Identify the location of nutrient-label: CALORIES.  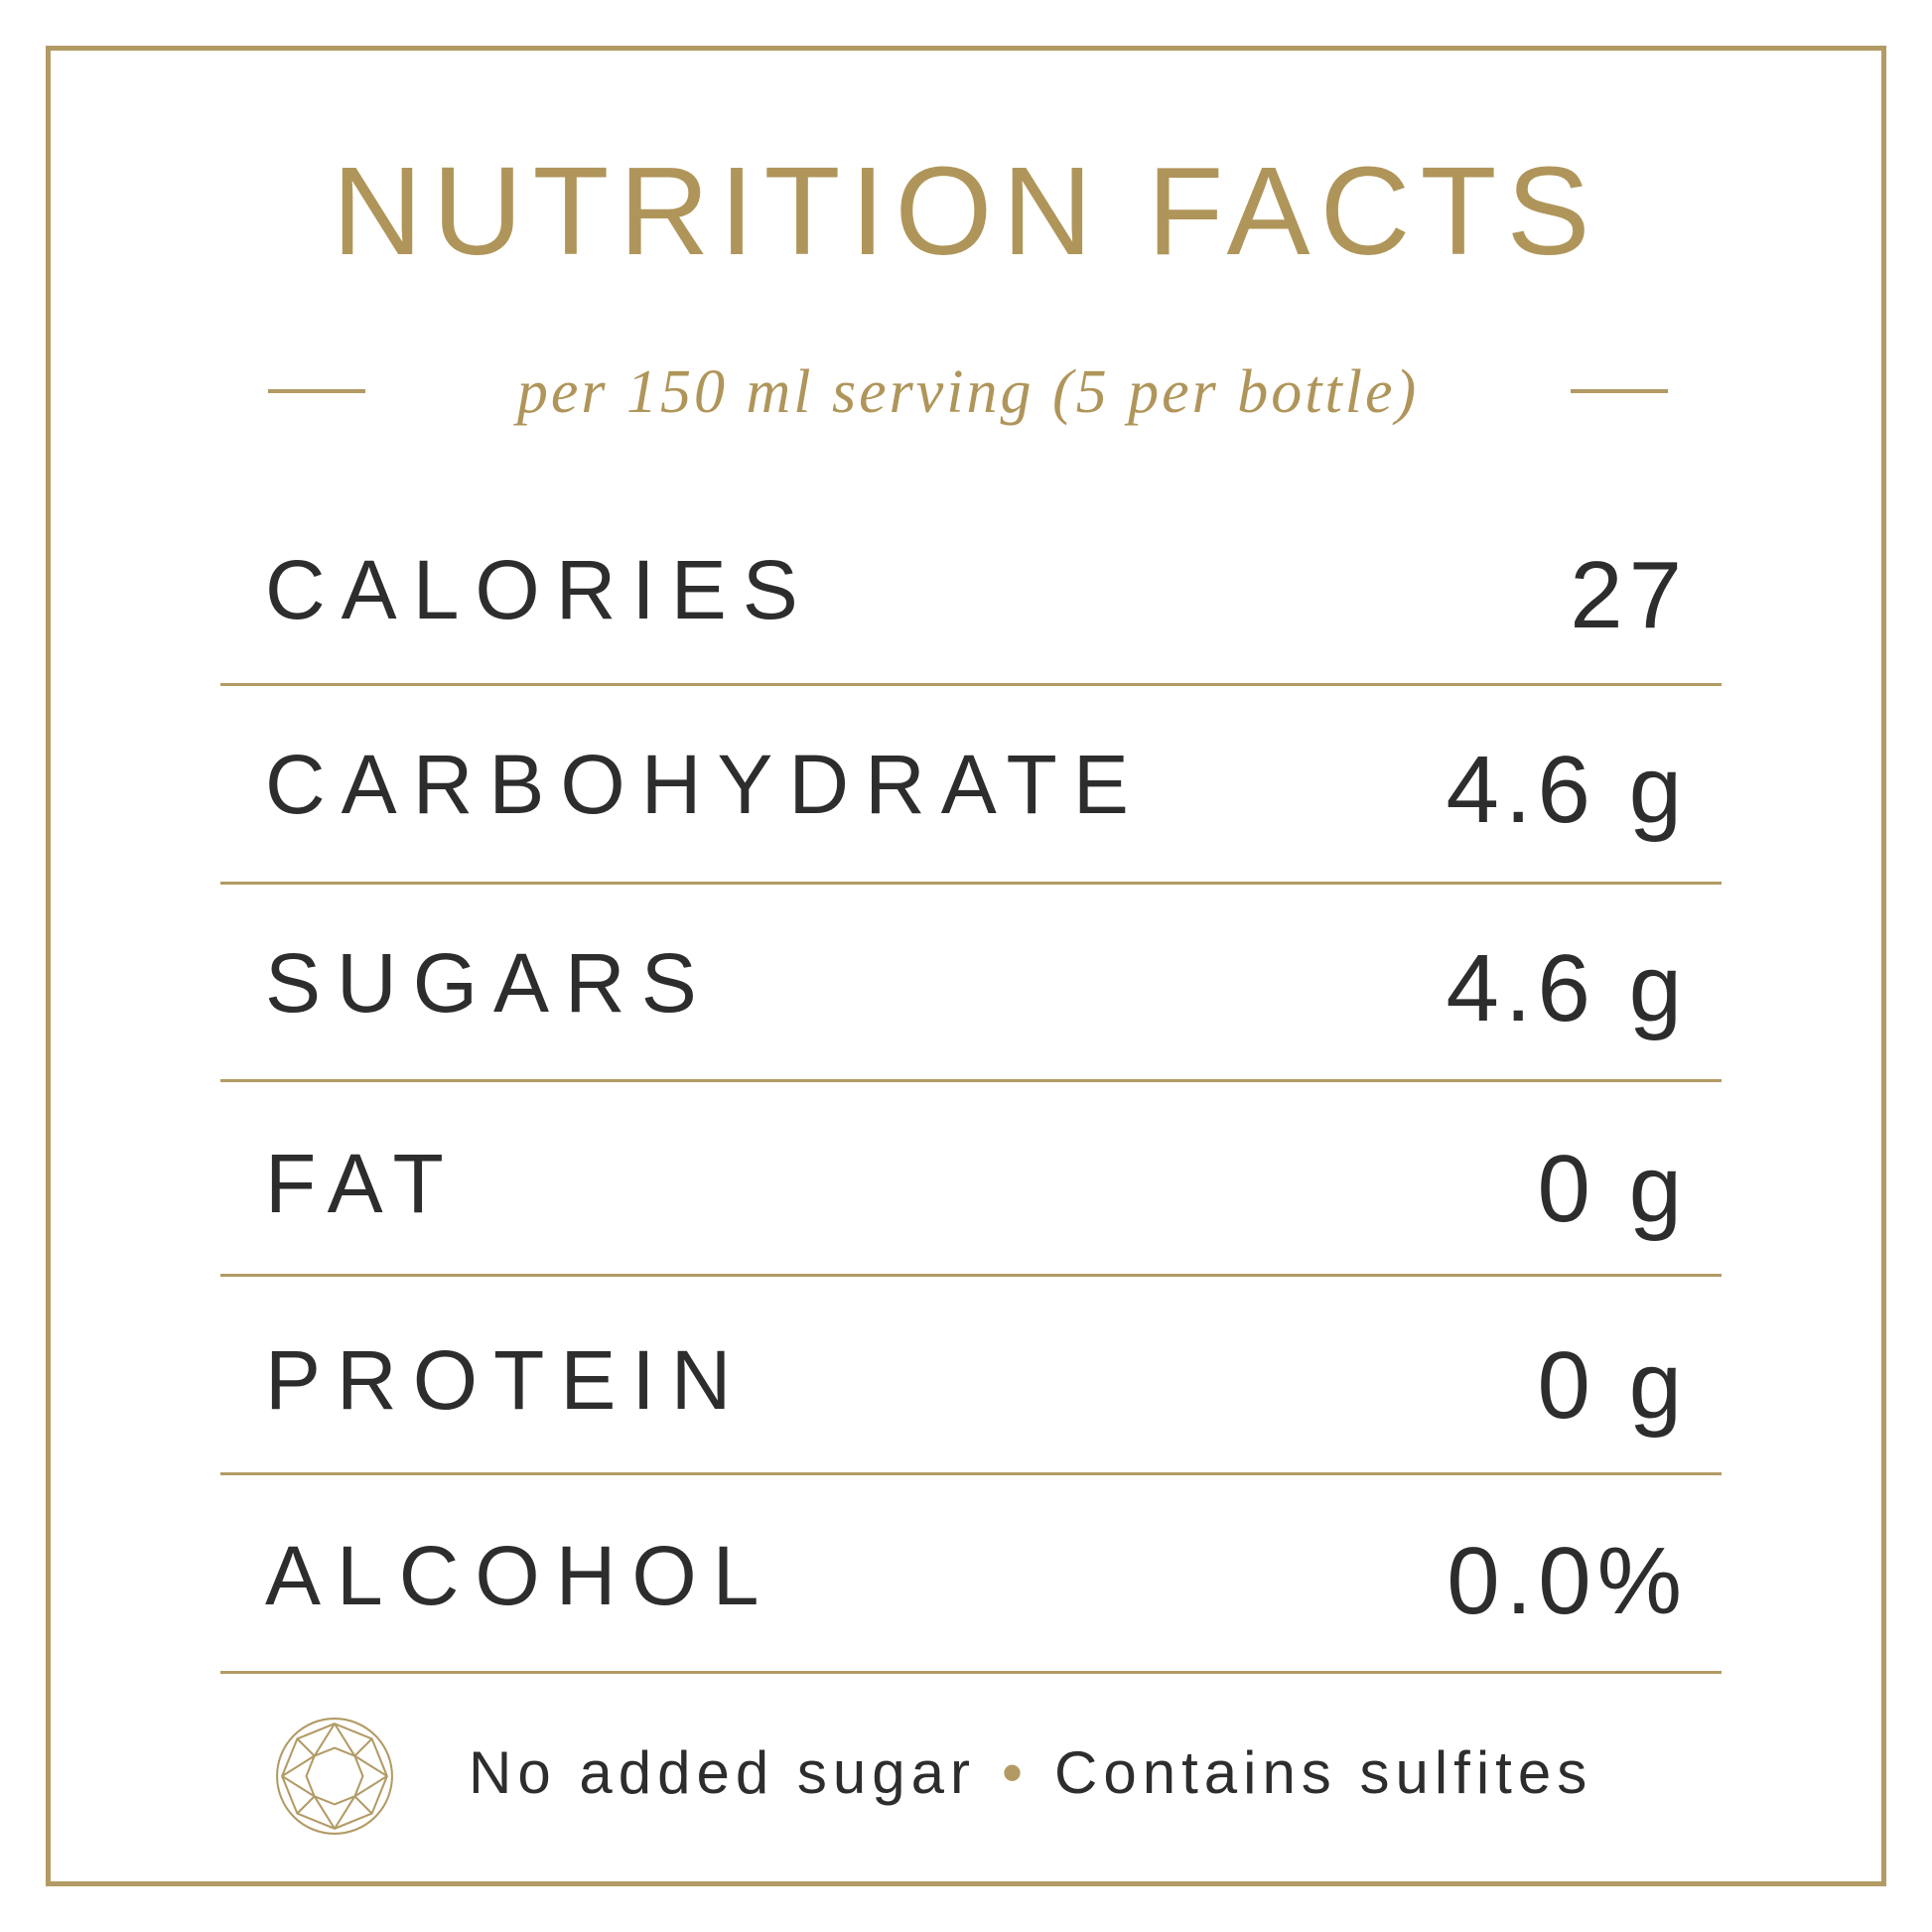
(540, 589).